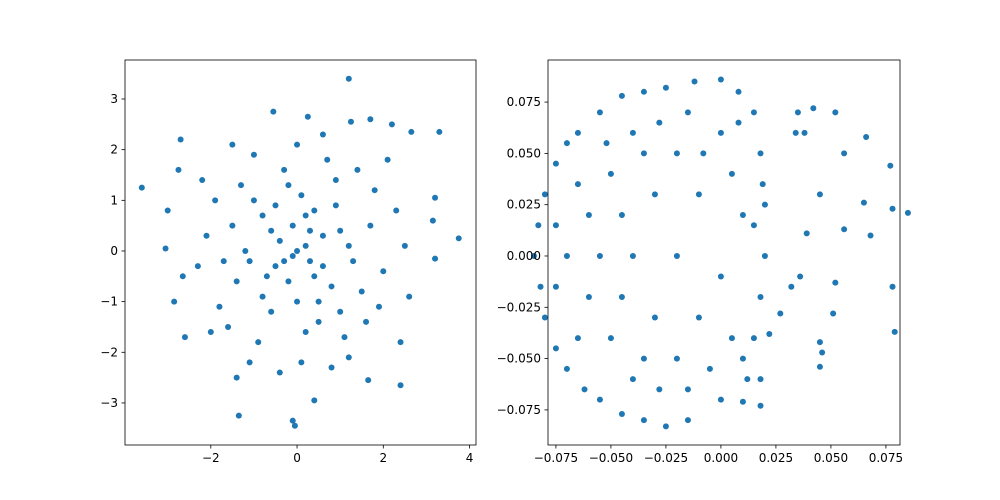  Describe the element at coordinates (524, 205) in the screenshot. I see `y-tick-label: 0.025` at that location.